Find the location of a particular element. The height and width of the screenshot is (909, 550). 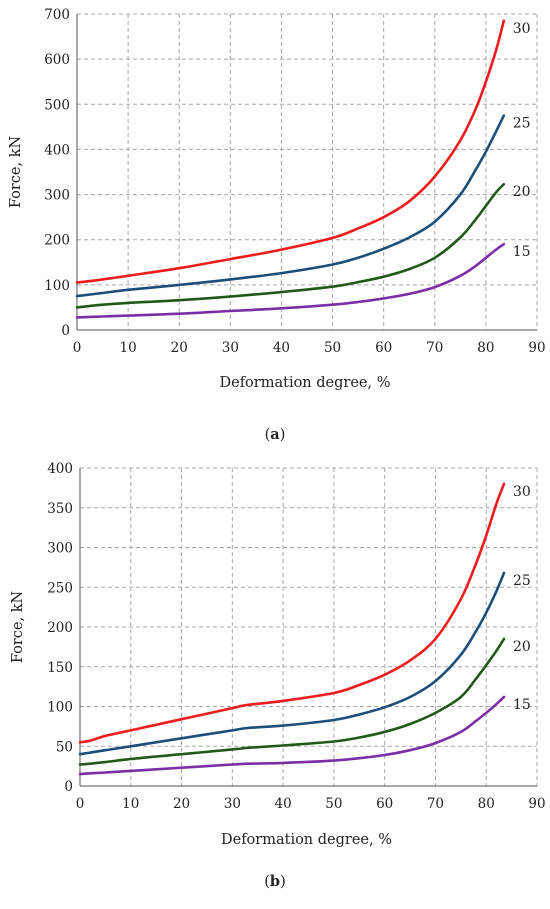

y-tick-label: 500 is located at coordinates (57, 105).